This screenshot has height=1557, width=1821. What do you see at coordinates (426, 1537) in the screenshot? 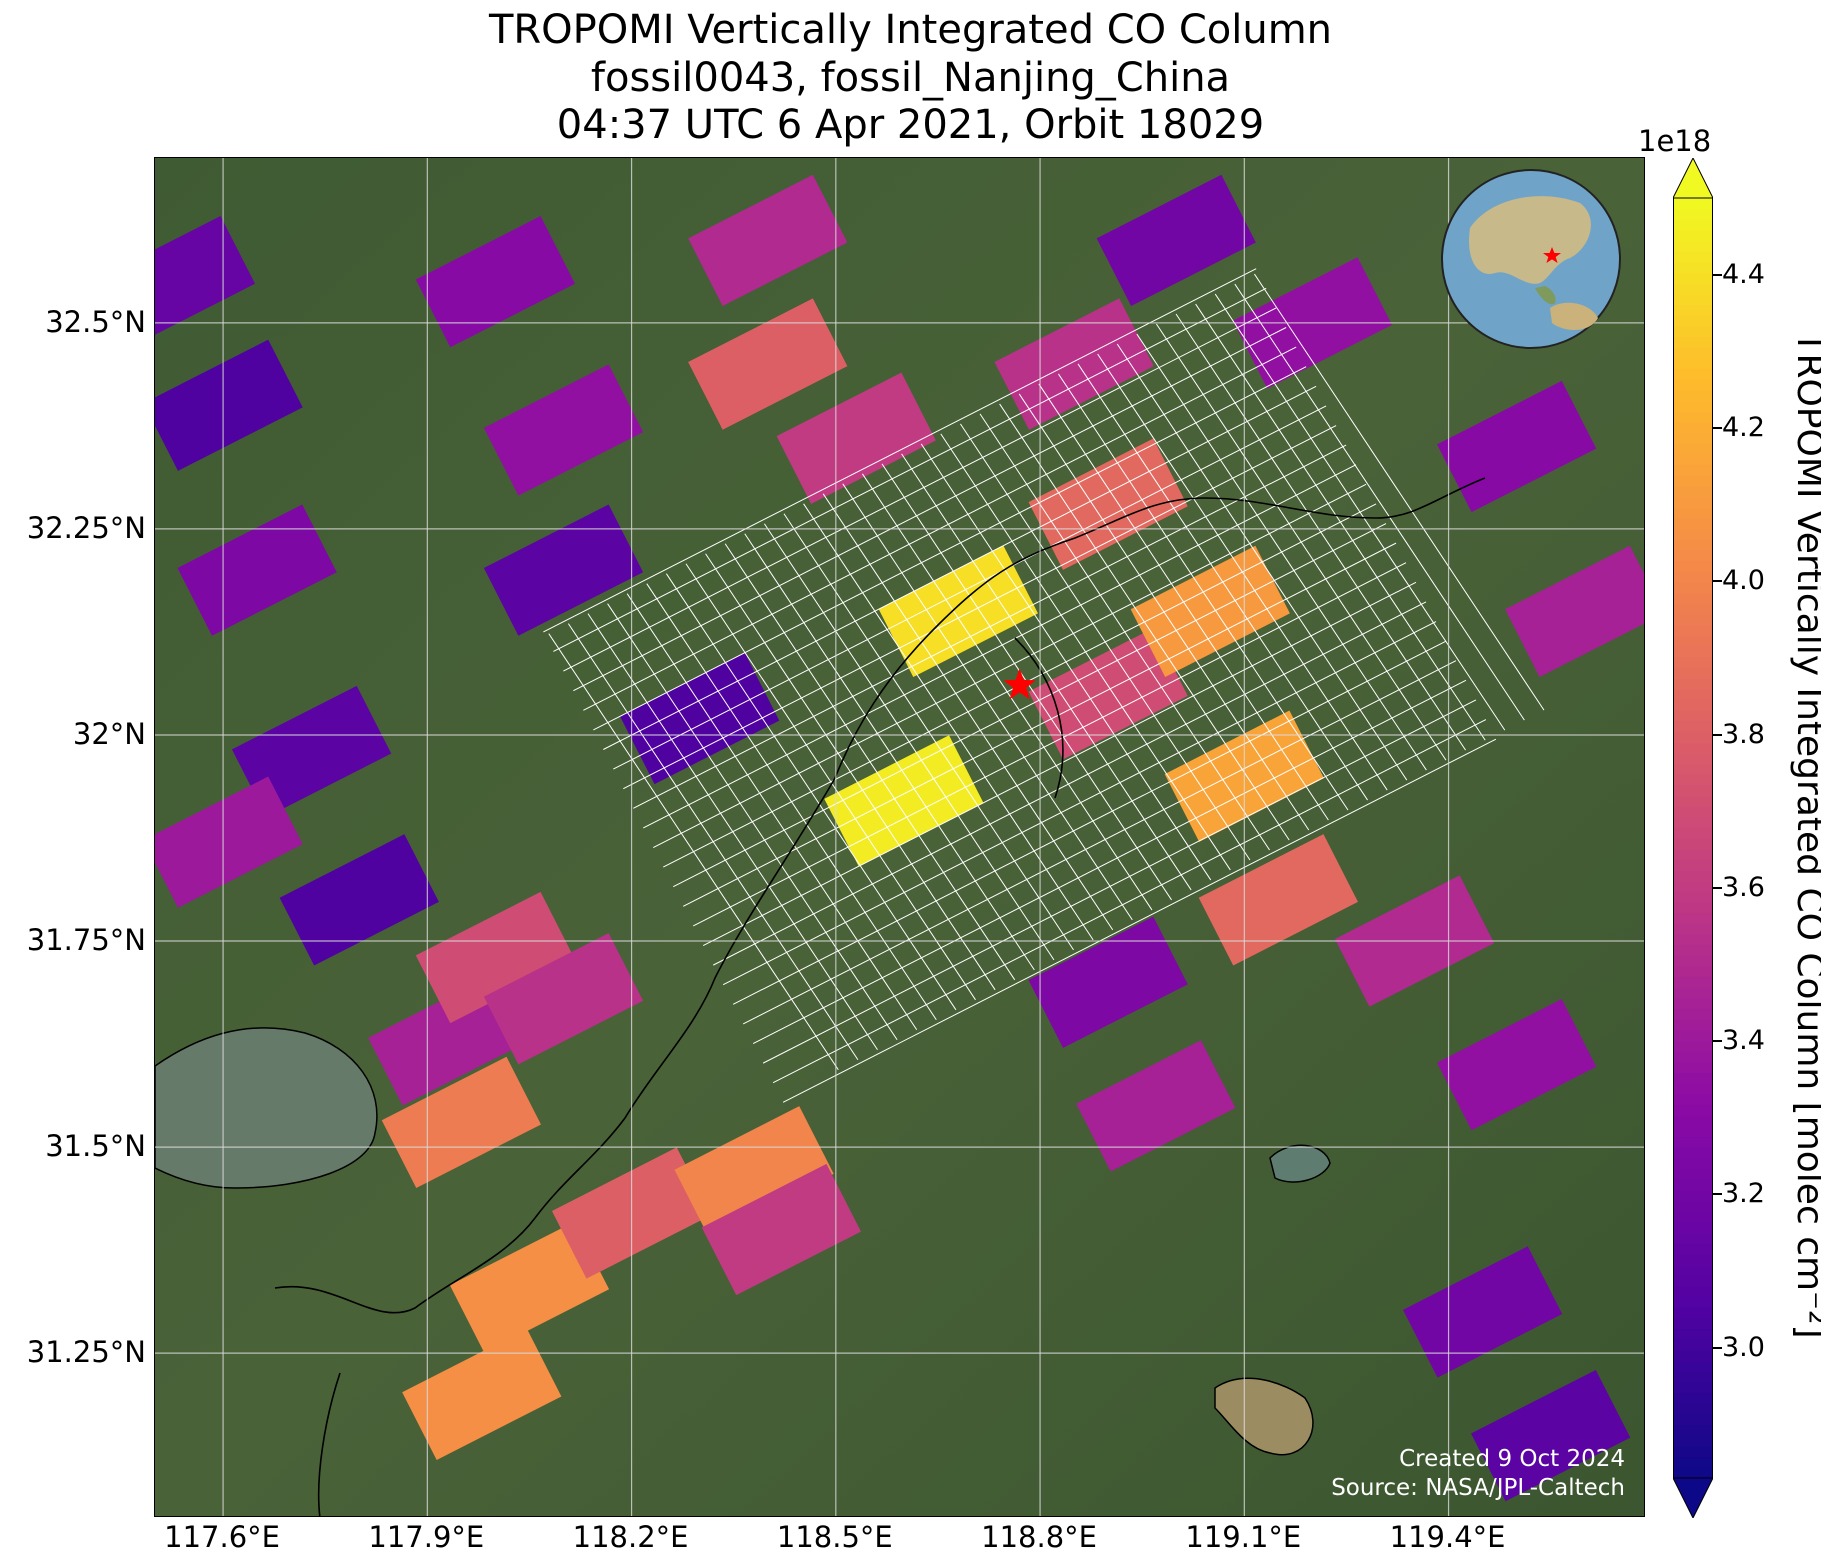
I see `lon-tick-label: 117.9°E` at bounding box center [426, 1537].